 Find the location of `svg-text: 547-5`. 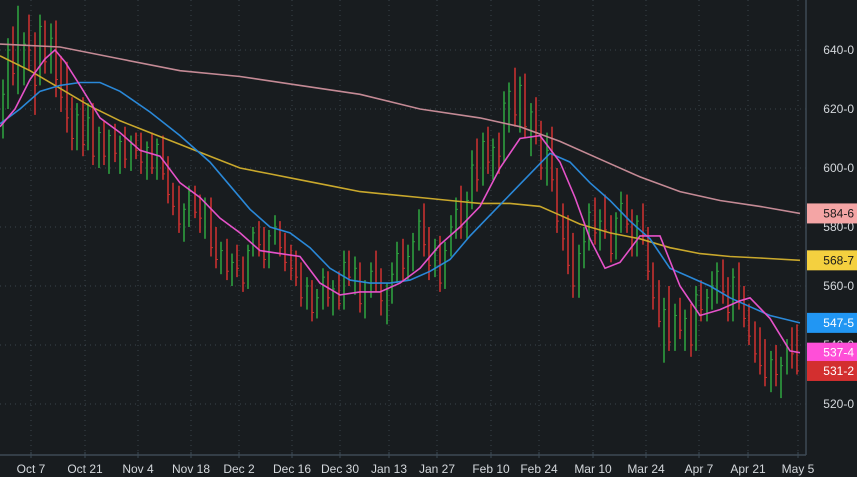

svg-text: 547-5 is located at coordinates (838, 323).